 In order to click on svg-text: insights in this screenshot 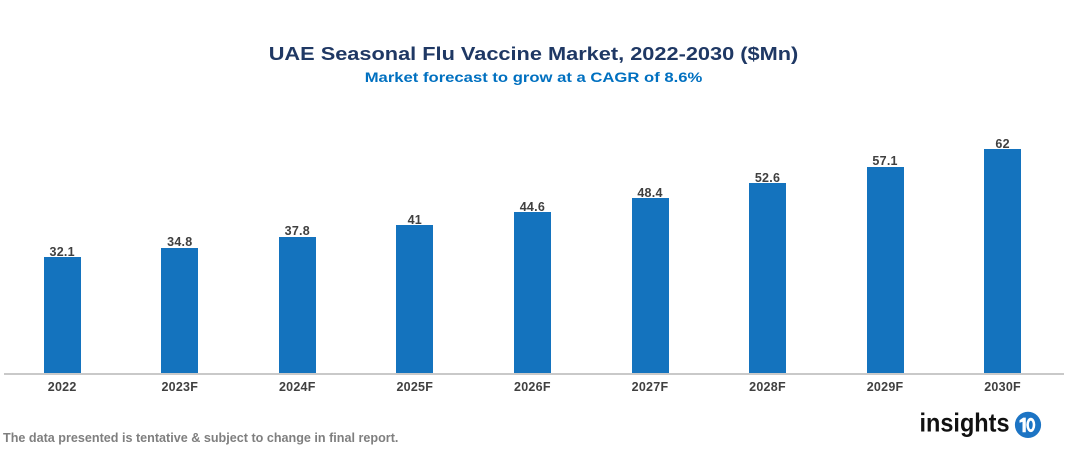, I will do `click(965, 423)`.